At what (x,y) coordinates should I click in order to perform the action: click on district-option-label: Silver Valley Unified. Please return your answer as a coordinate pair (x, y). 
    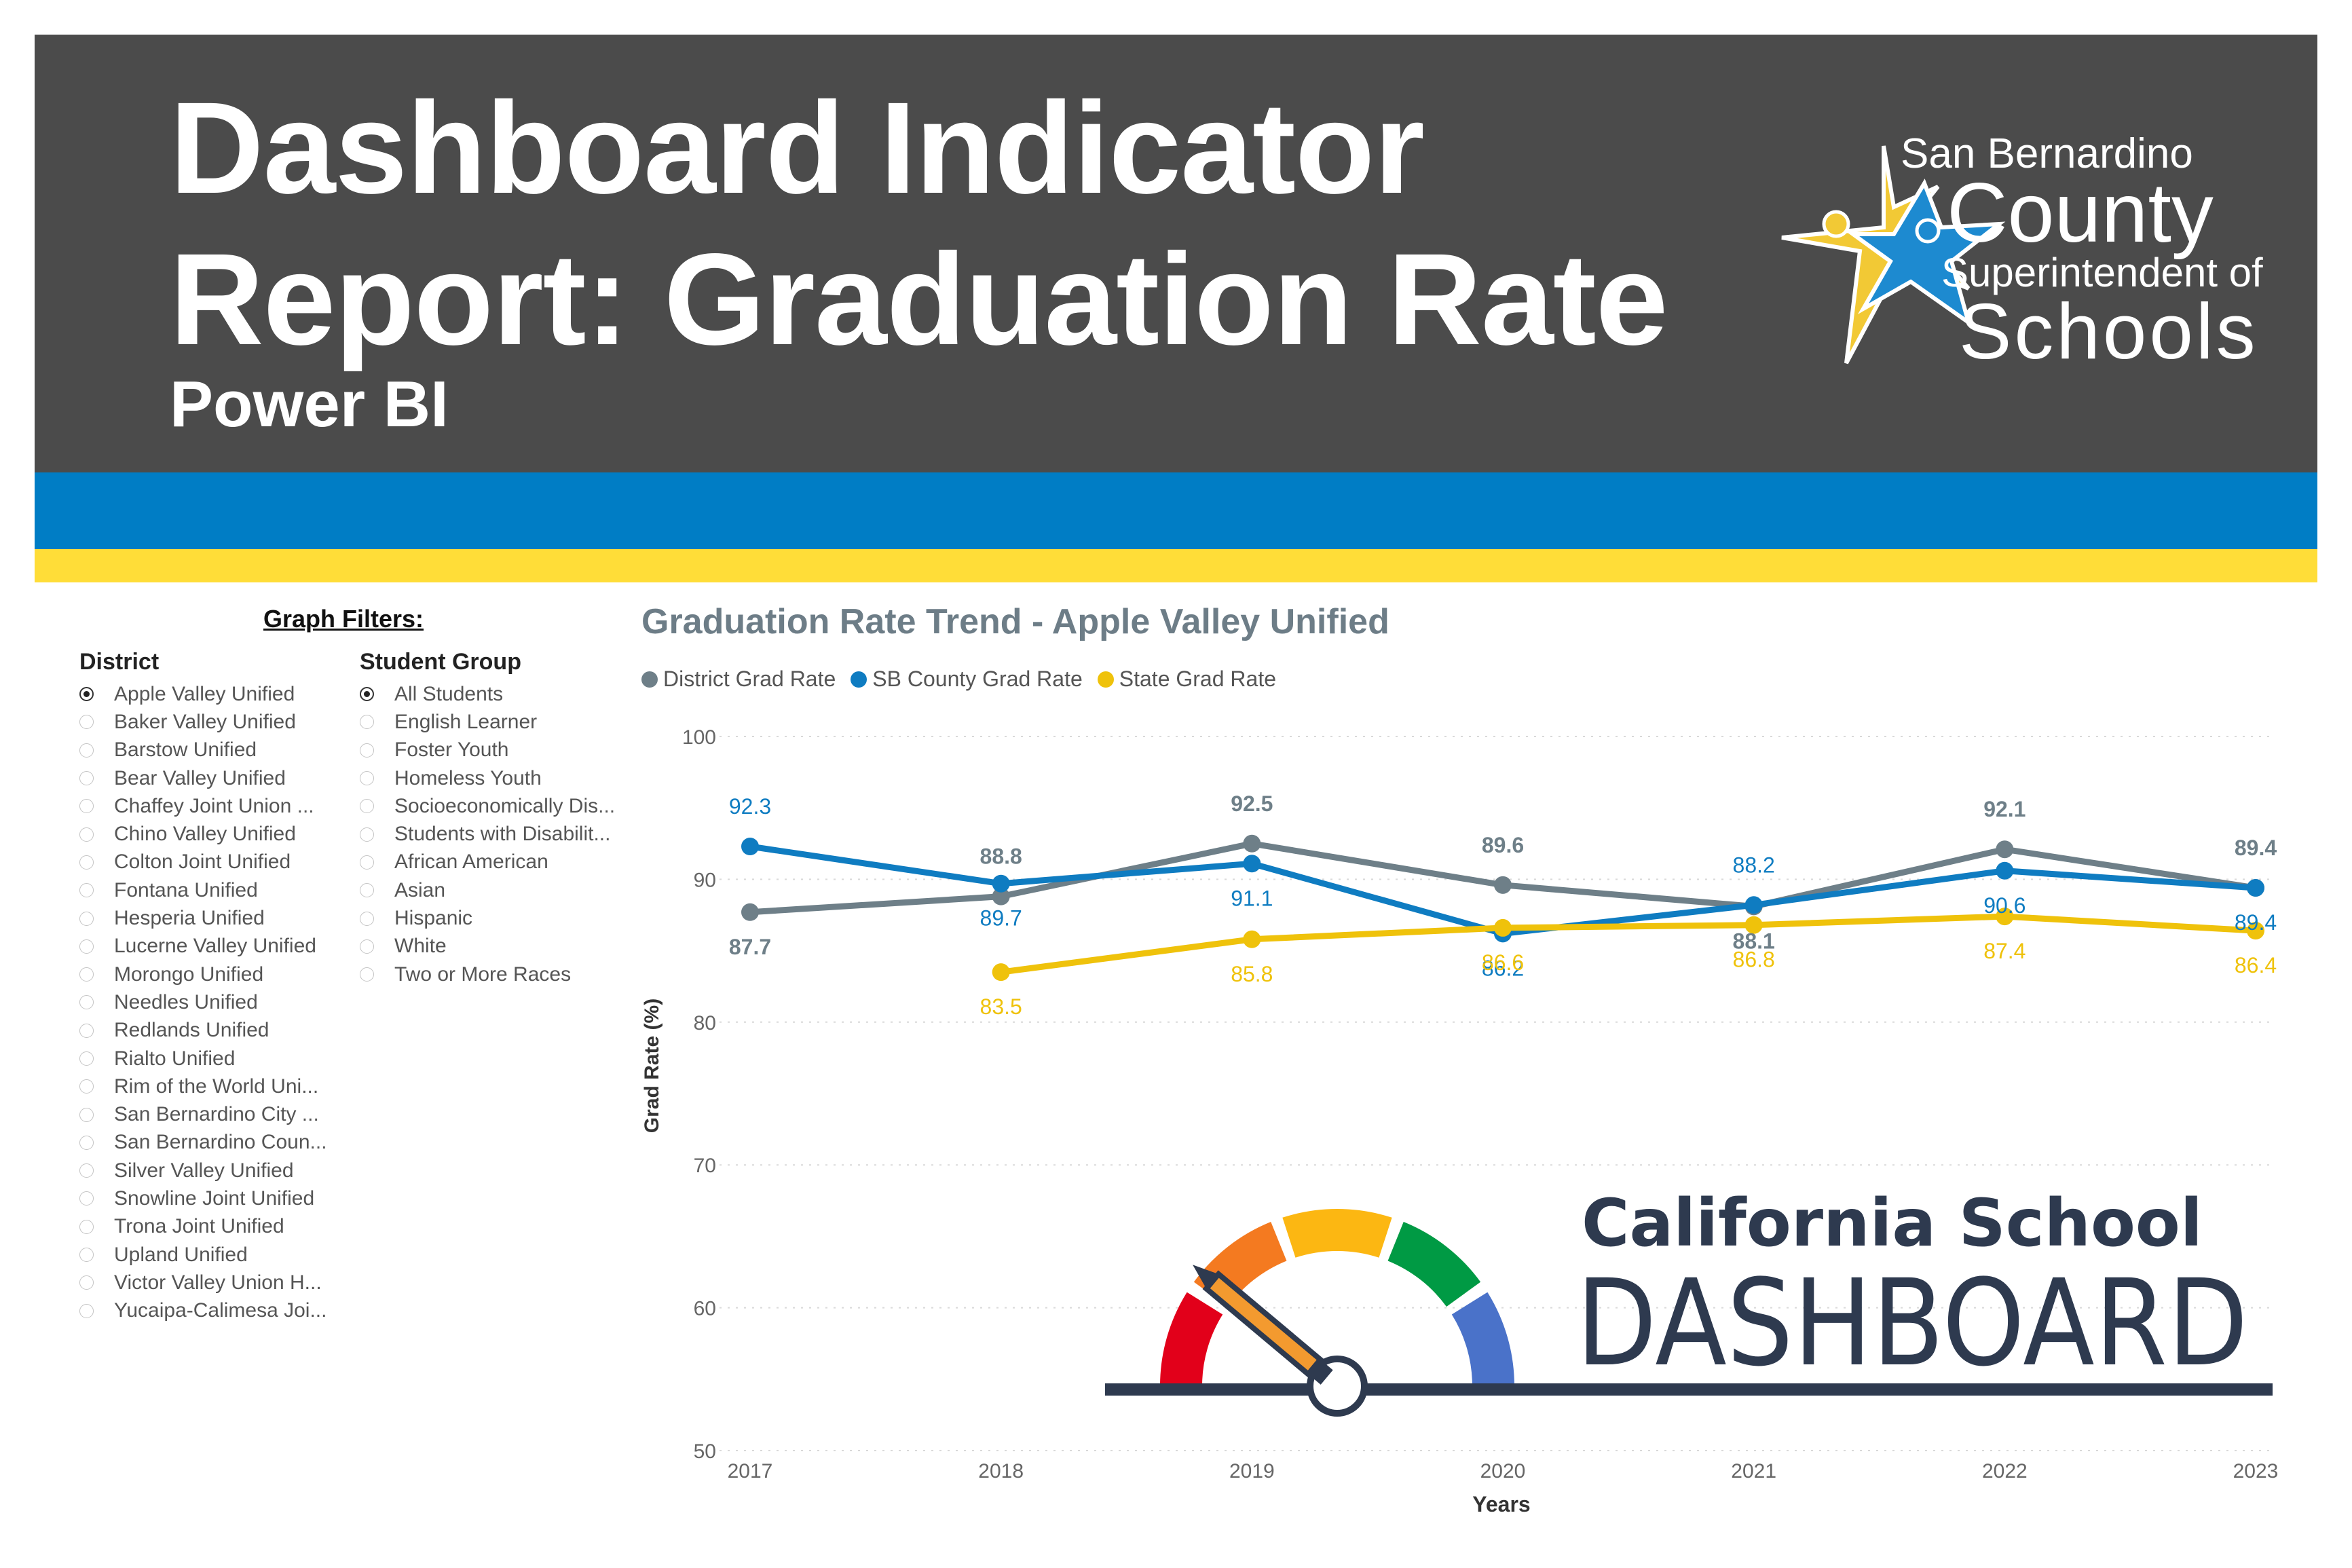
    Looking at the image, I should click on (204, 1171).